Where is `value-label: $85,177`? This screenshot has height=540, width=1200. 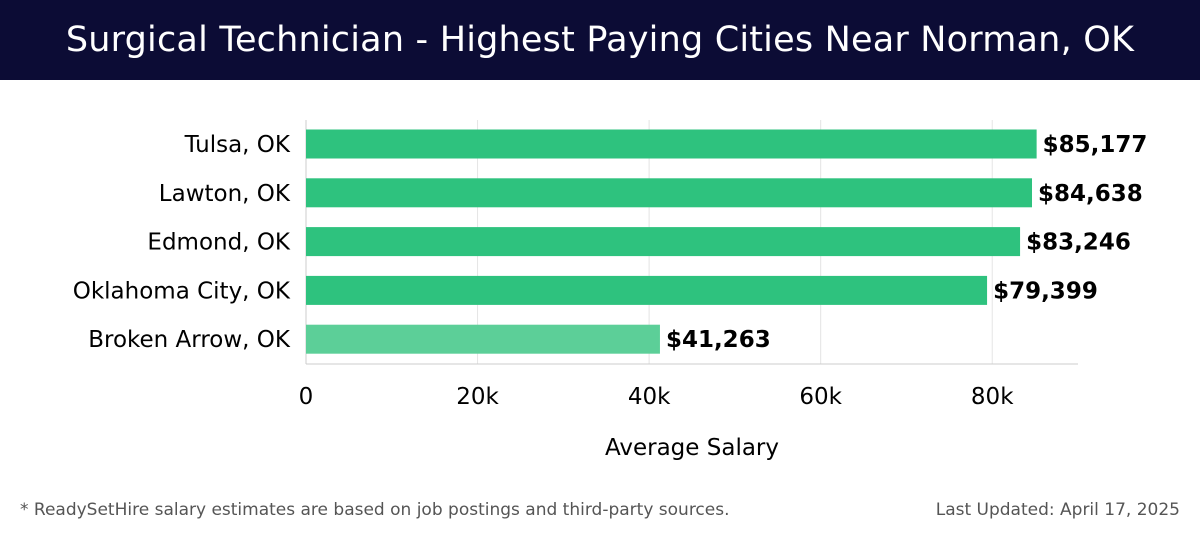 value-label: $85,177 is located at coordinates (1095, 145).